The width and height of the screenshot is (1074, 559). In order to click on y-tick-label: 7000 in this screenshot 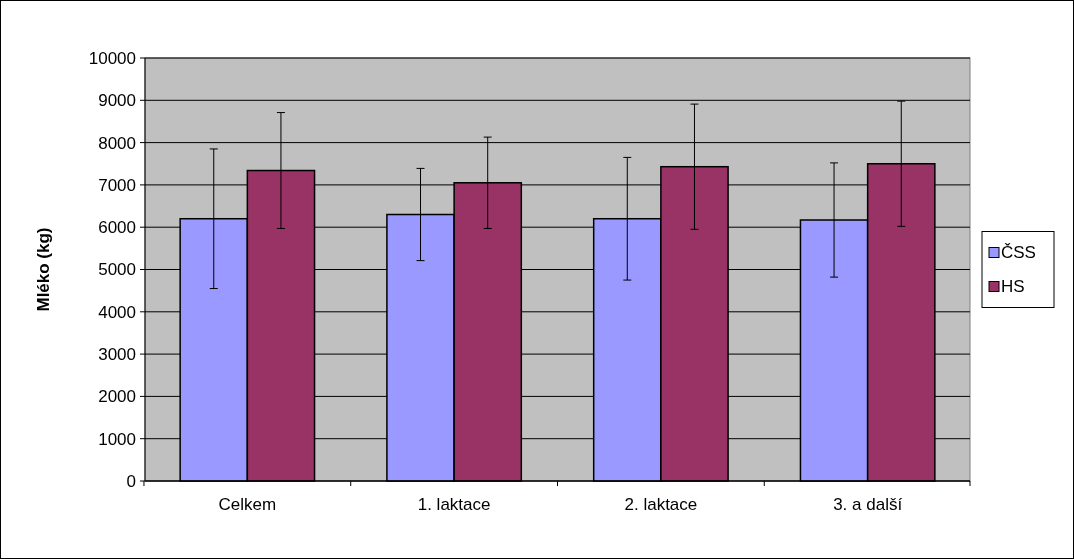, I will do `click(117, 185)`.